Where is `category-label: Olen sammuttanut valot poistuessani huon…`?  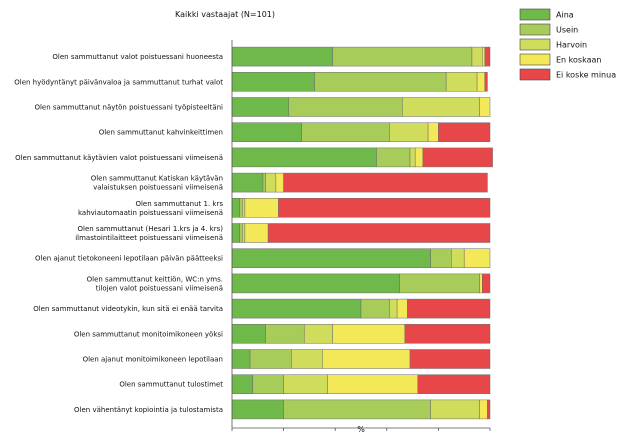
category-label: Olen sammuttanut valot poistuessani huon… is located at coordinates (137, 57).